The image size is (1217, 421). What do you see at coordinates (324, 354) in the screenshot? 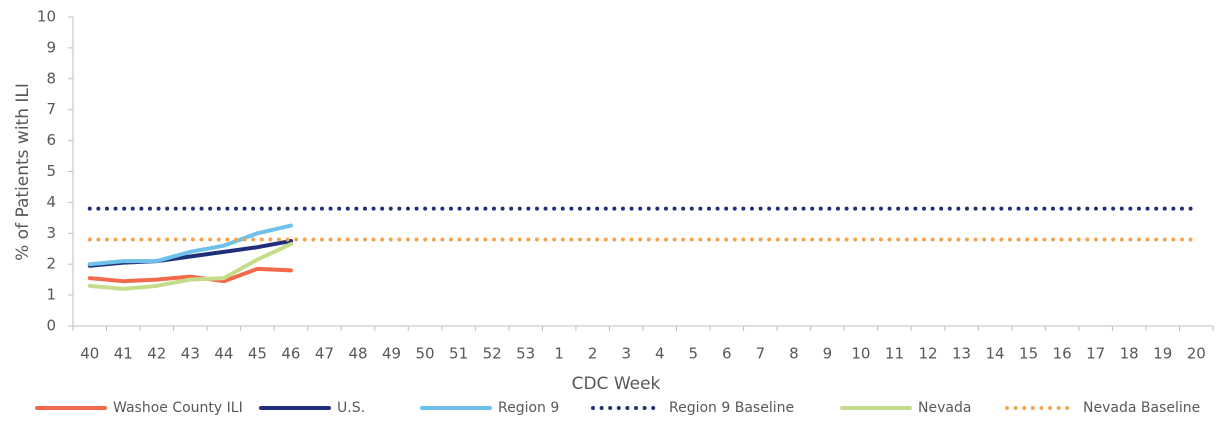
I see `x-tick-label: 47` at bounding box center [324, 354].